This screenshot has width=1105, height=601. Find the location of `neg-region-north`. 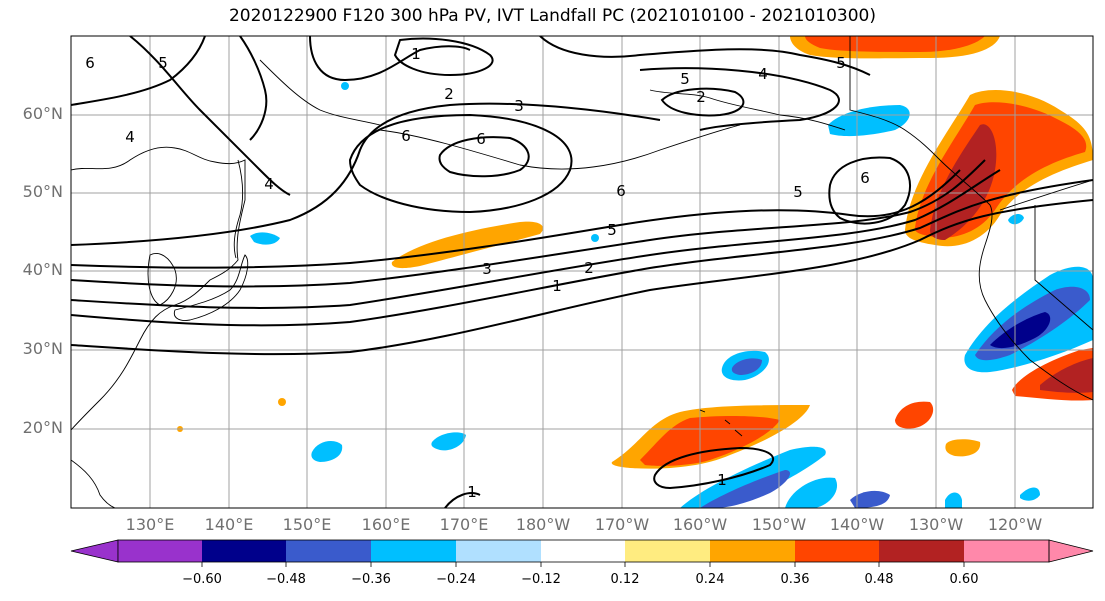

neg-region-north is located at coordinates (869, 121).